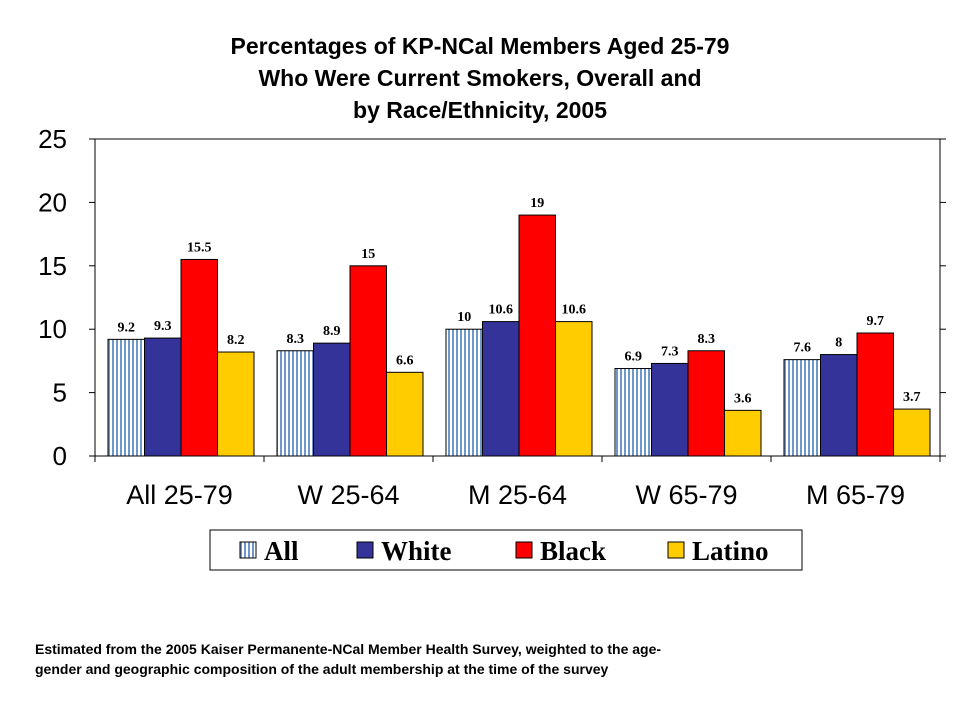 This screenshot has height=720, width=960. I want to click on legend-box, so click(506, 550).